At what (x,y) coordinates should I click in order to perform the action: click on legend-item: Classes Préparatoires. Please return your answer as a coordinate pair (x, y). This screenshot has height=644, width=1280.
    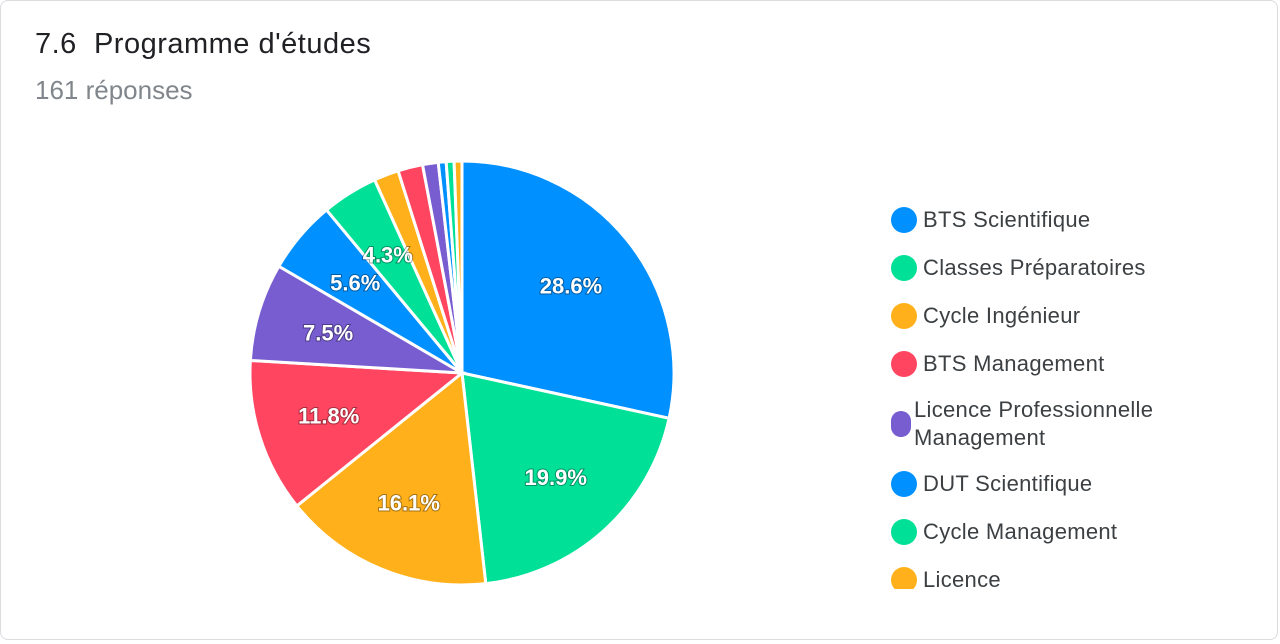
    Looking at the image, I should click on (1056, 268).